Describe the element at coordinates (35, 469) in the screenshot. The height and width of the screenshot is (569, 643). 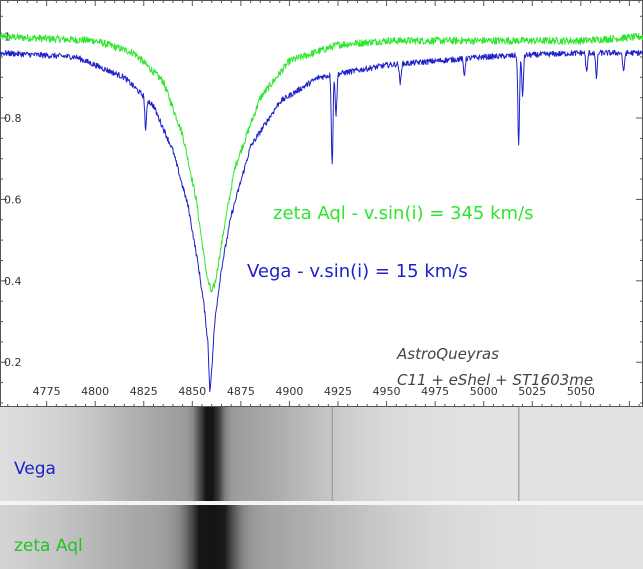
I see `vega-strip-label: Vega` at that location.